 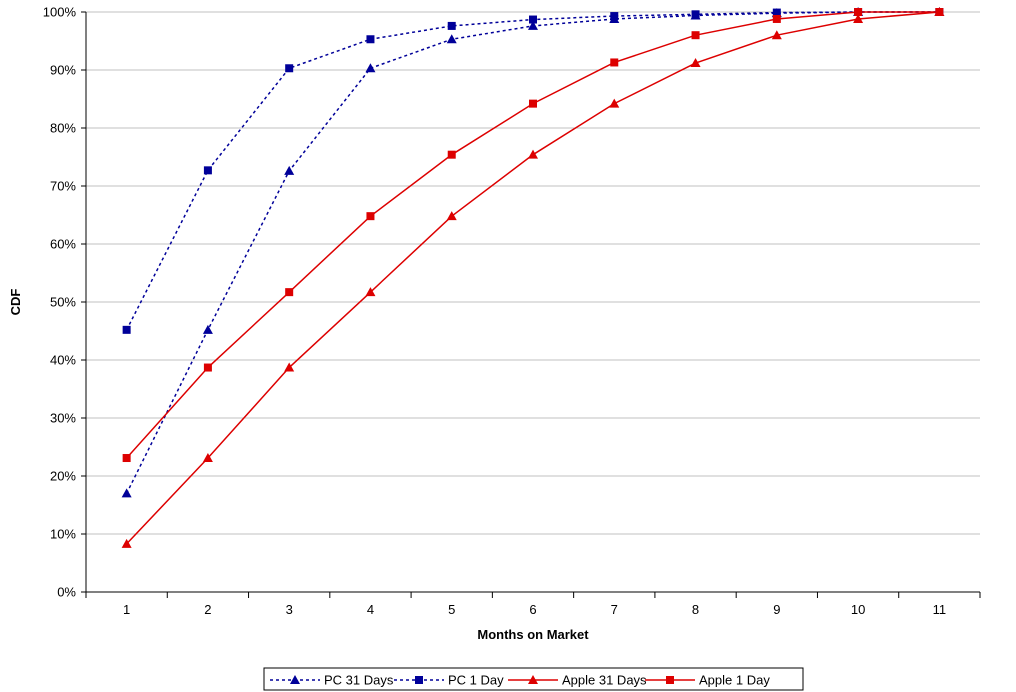 I want to click on legend-item-apple-31-days: Apple 31 Days, so click(x=577, y=680).